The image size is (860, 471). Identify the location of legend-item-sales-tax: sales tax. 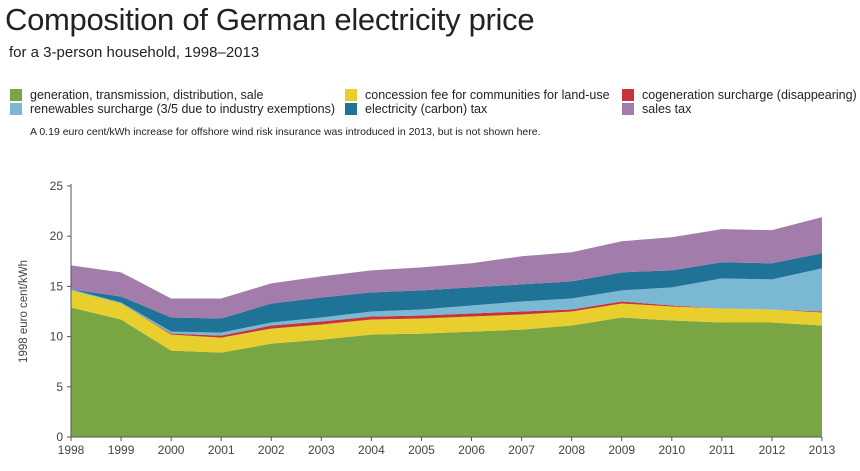
(656, 109).